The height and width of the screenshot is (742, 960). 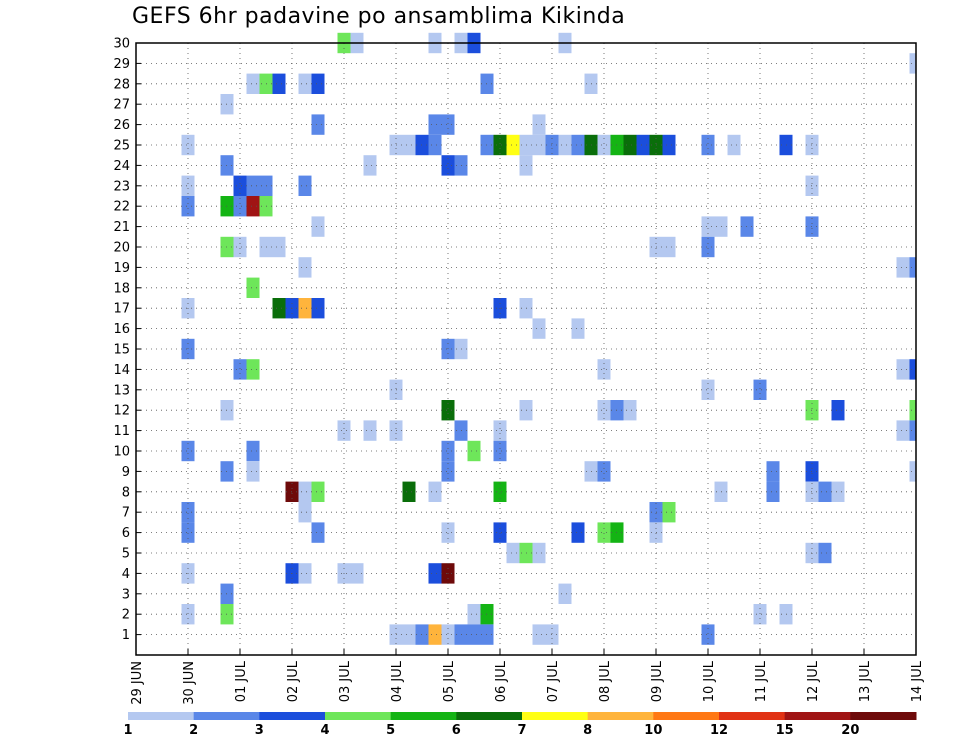 What do you see at coordinates (126, 513) in the screenshot?
I see `y-tick-label: 7` at bounding box center [126, 513].